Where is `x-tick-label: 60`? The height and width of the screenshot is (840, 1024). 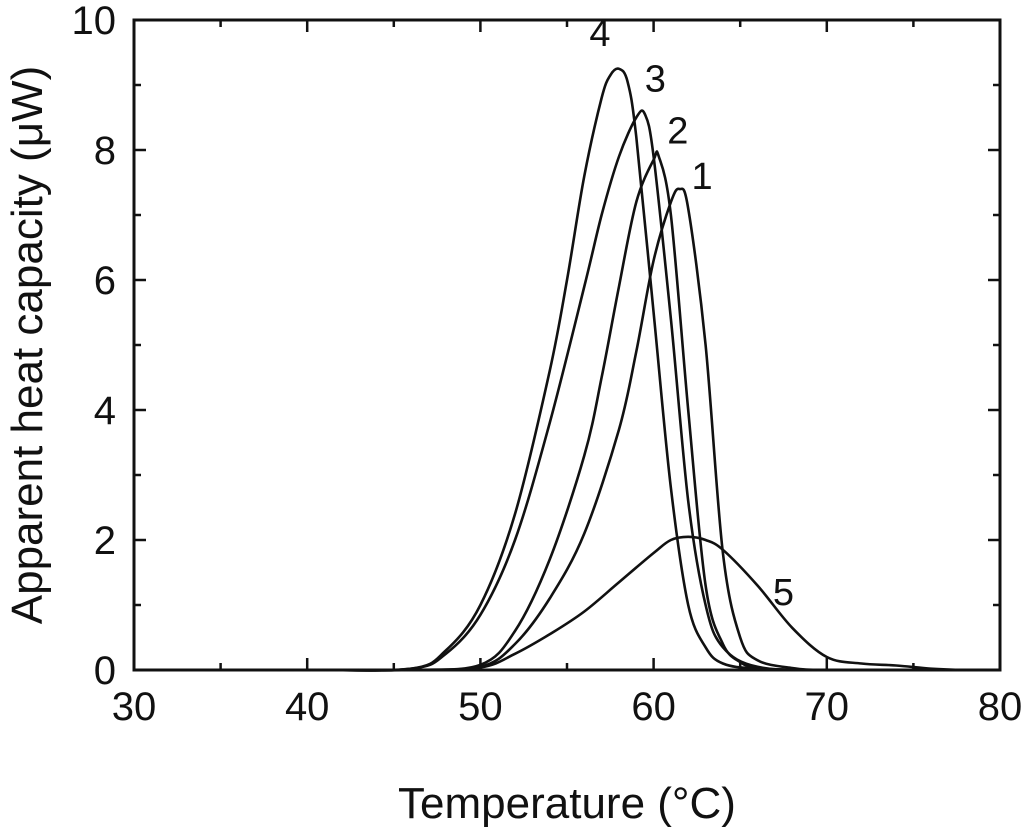
x-tick-label: 60 is located at coordinates (653, 707).